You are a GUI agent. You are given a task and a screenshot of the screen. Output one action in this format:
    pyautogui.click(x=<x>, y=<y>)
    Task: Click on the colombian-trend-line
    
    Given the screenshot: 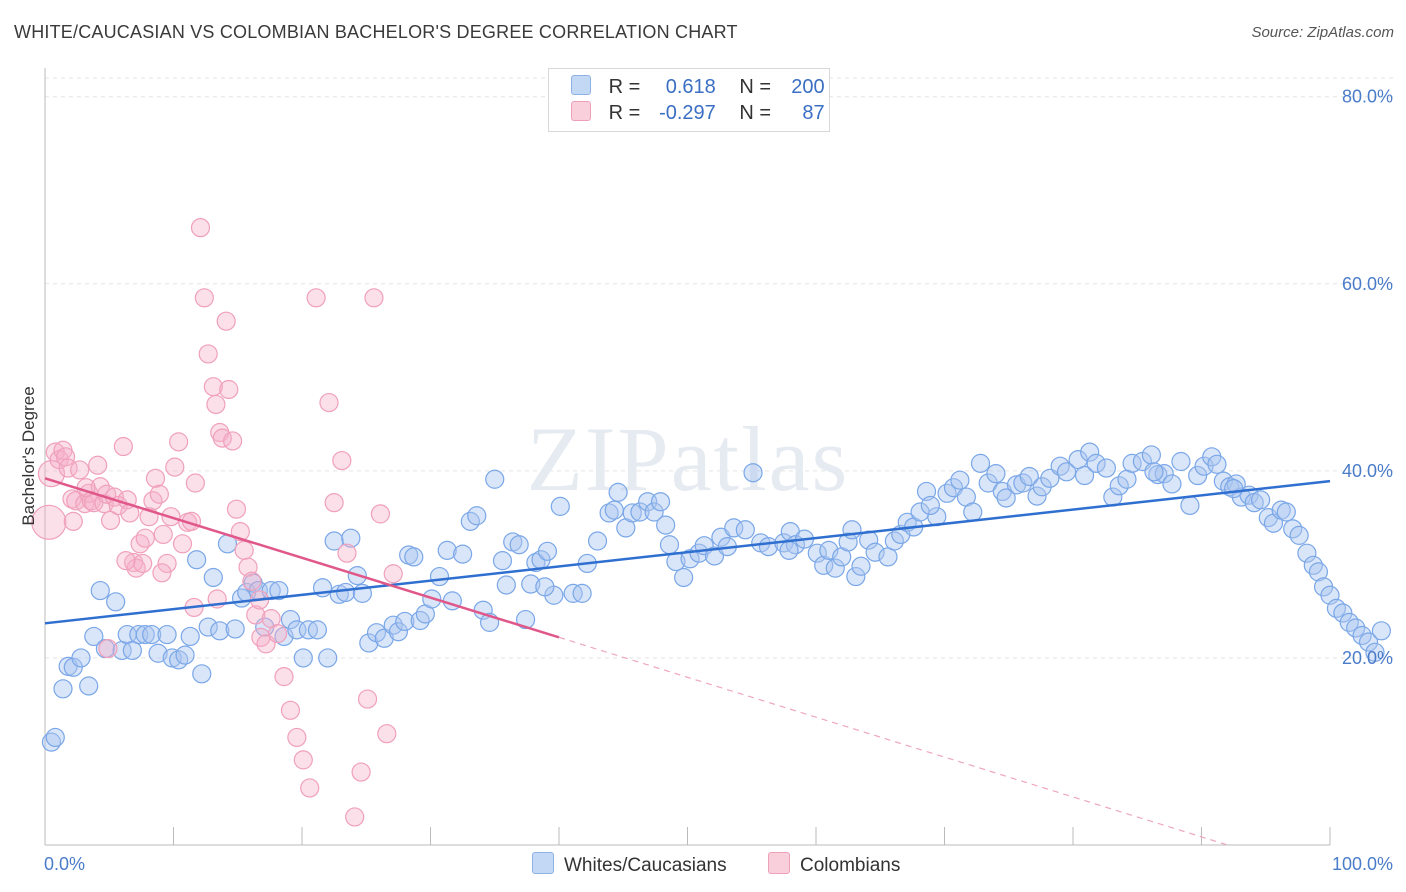 What is the action you would take?
    pyautogui.click(x=302, y=558)
    